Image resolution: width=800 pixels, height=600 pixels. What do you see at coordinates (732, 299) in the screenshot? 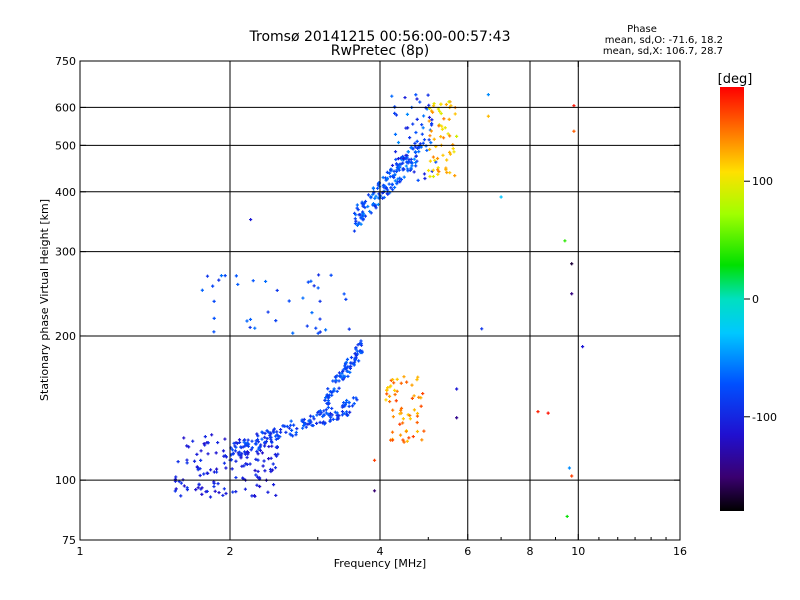
I see `colorbar` at bounding box center [732, 299].